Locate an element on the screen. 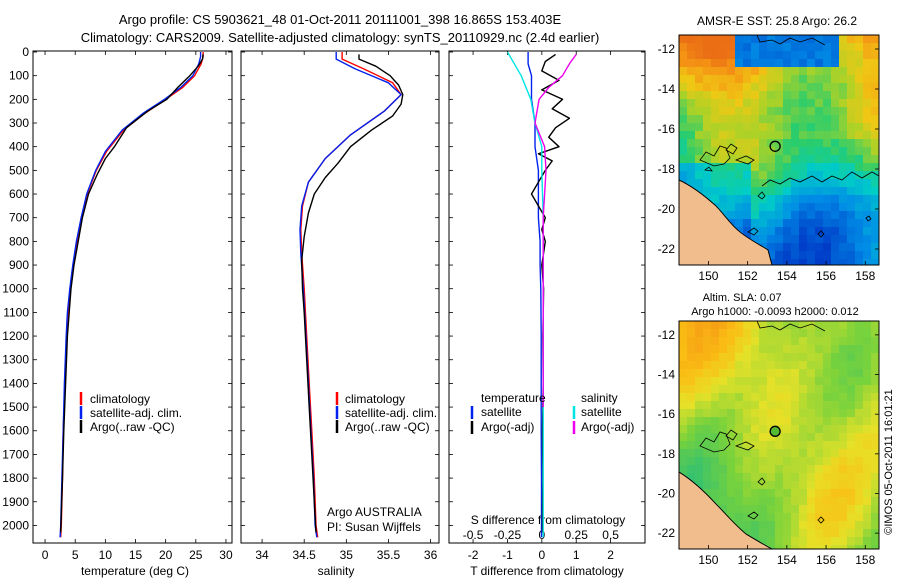 The width and height of the screenshot is (900, 580). s-difference-axis: -0.5 -0.25 0 0.25 0.5 is located at coordinates (541, 535).